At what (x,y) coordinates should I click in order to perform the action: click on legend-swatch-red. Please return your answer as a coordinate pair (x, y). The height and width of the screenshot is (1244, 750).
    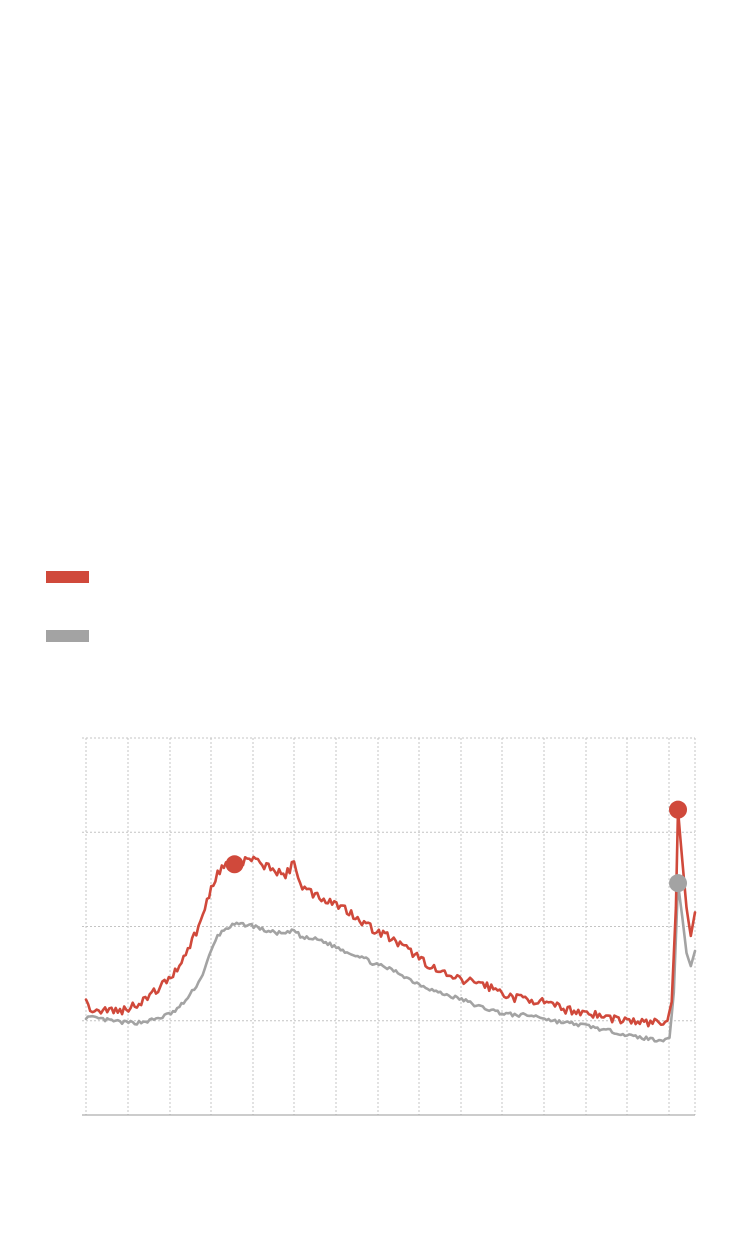
    Looking at the image, I should click on (67, 577).